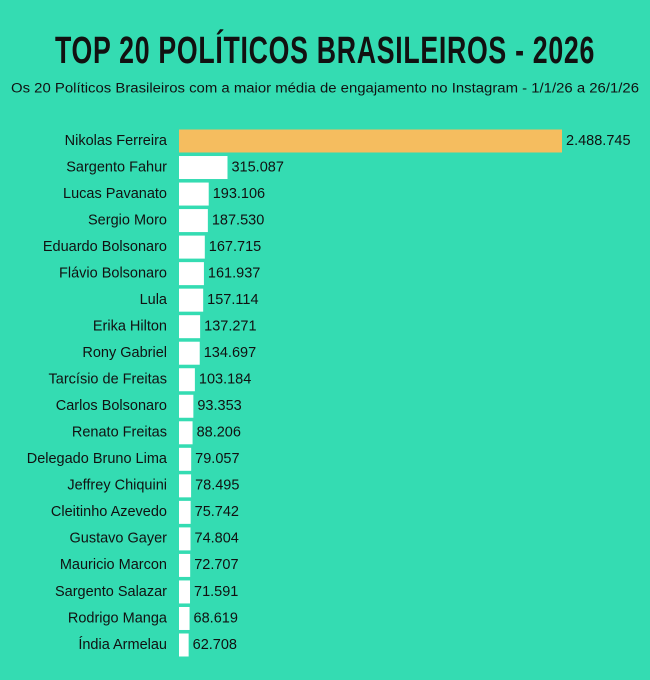 The width and height of the screenshot is (650, 680). I want to click on category-label: Erika Hilton, so click(130, 327).